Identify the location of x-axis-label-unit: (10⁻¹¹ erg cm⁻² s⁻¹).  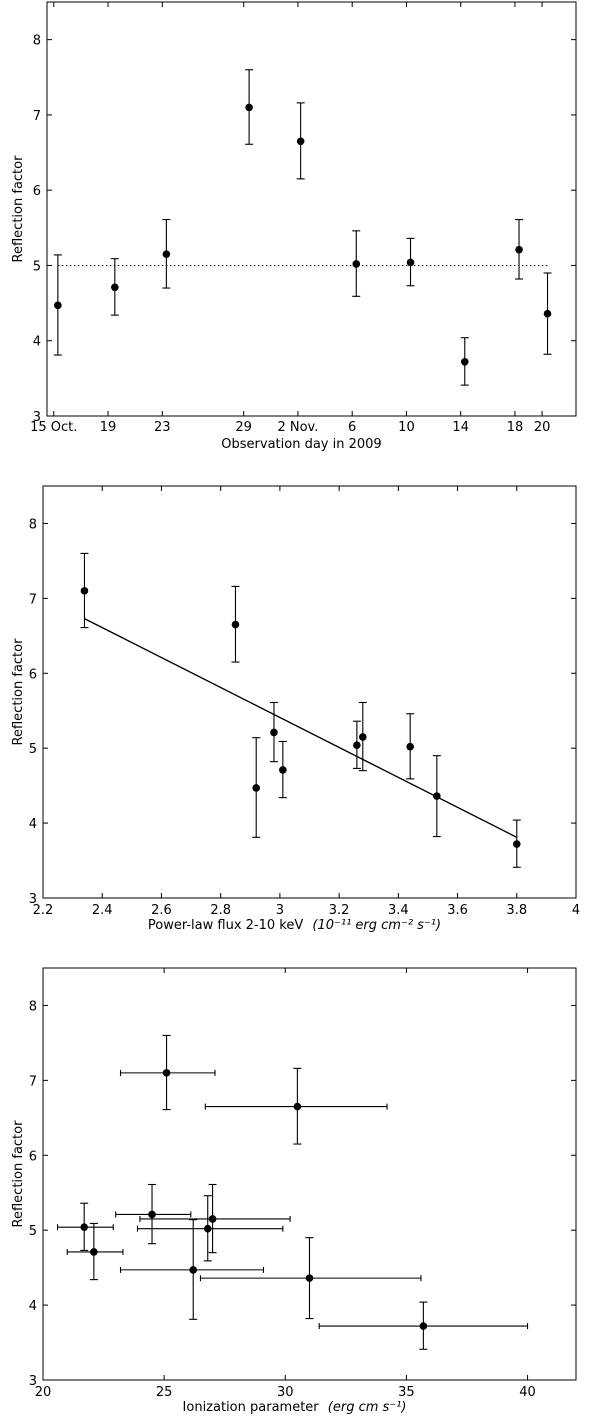
(376, 925).